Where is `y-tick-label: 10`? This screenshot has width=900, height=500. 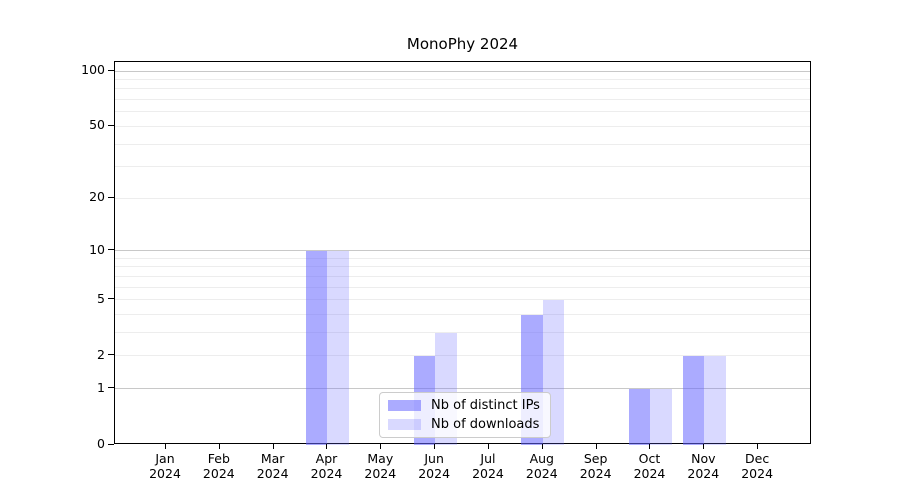 y-tick-label: 10 is located at coordinates (97, 249).